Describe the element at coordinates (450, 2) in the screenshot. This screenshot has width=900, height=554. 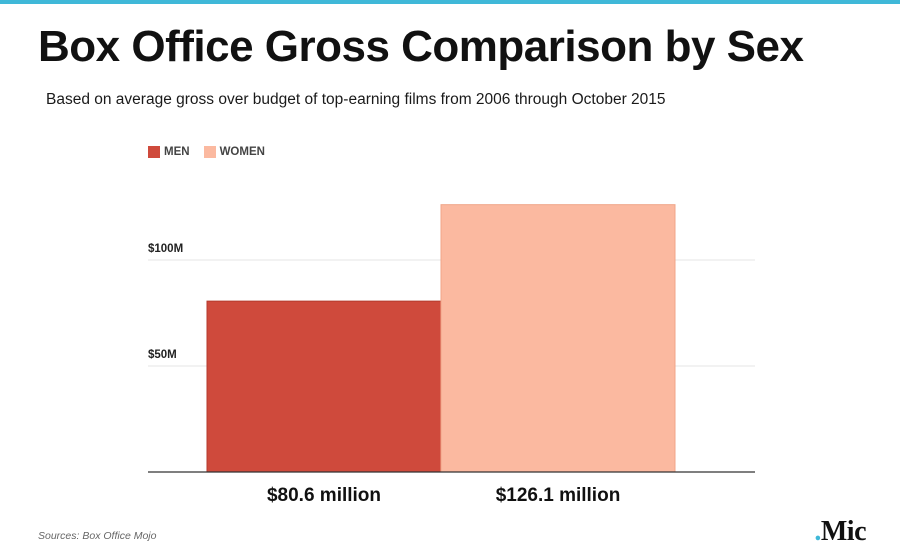
I see `top-accent-rule` at that location.